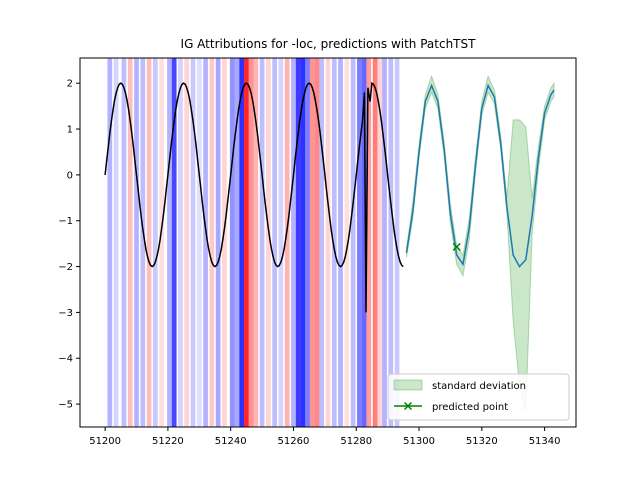  I want to click on x-tick-label-7: 51340, so click(545, 441).